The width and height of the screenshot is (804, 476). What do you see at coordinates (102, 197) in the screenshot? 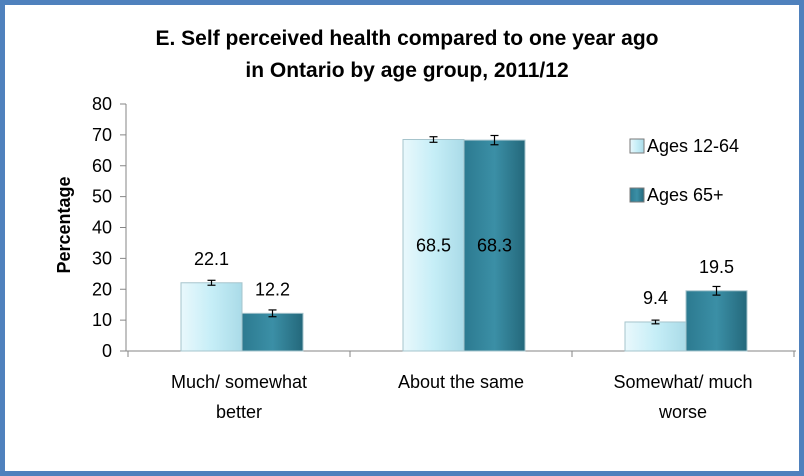
I see `y-tick-label: 50` at bounding box center [102, 197].